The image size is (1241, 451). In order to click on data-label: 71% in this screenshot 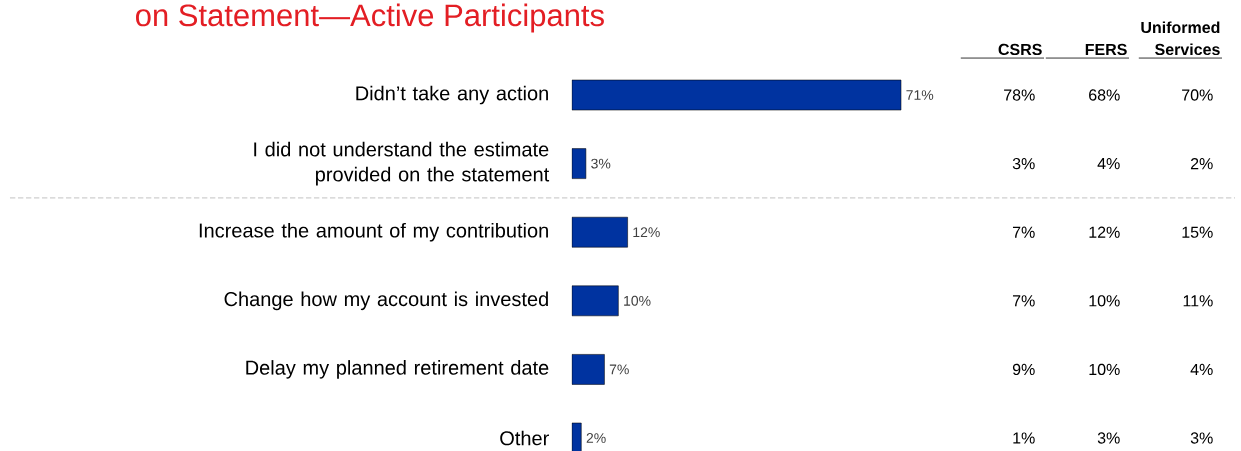, I will do `click(920, 95)`.